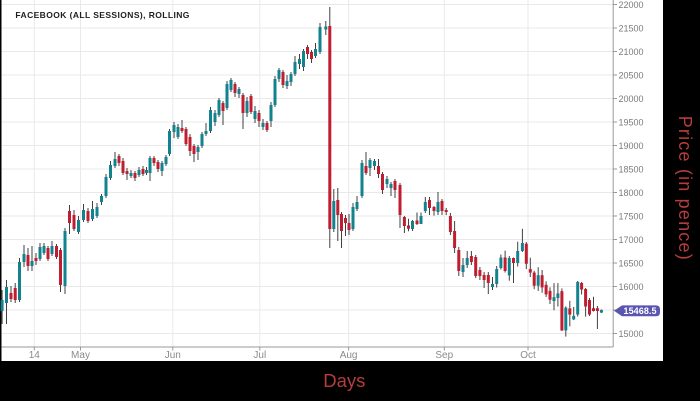 This screenshot has height=401, width=700. Describe the element at coordinates (631, 287) in the screenshot. I see `svg-text: 16000` at that location.